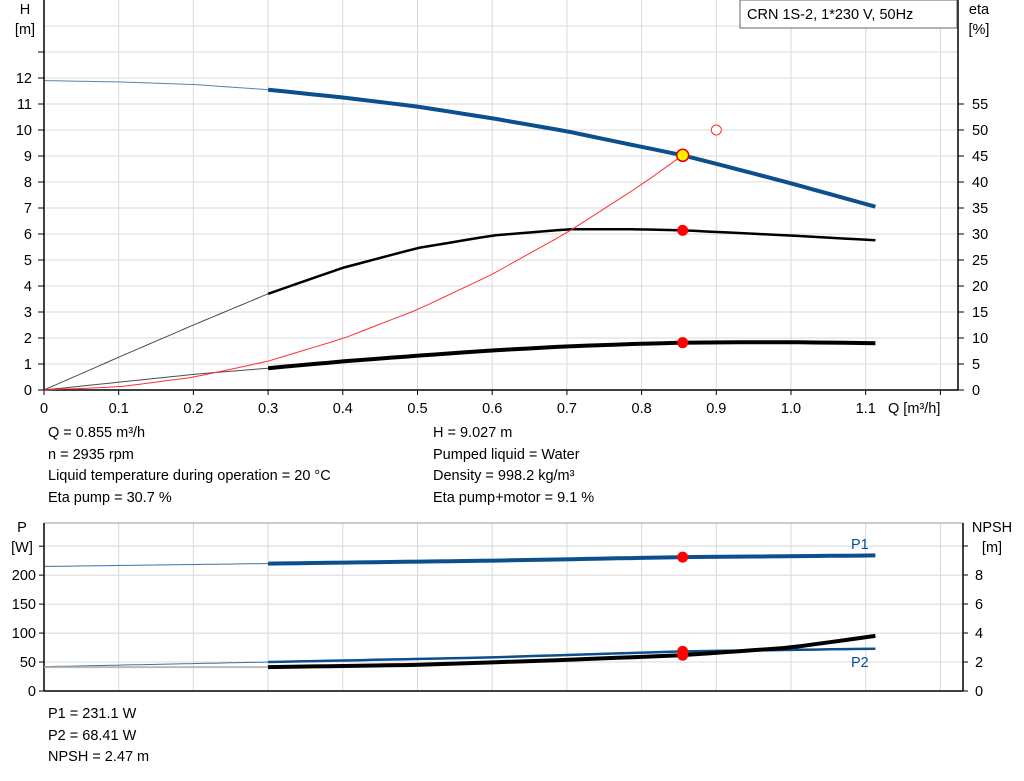 The height and width of the screenshot is (781, 1024). I want to click on curve-P2-extrapolated, so click(156, 664).